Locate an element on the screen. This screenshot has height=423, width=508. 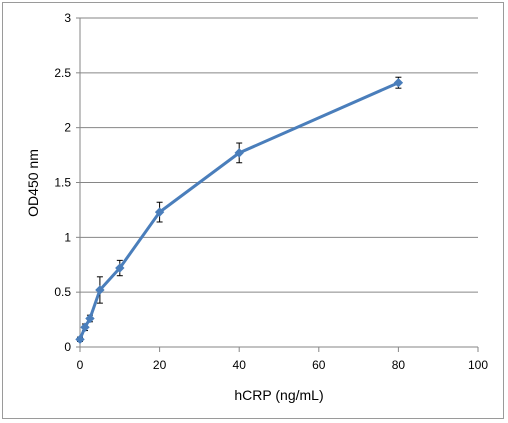
y-tick-label: 1 is located at coordinates (67, 237).